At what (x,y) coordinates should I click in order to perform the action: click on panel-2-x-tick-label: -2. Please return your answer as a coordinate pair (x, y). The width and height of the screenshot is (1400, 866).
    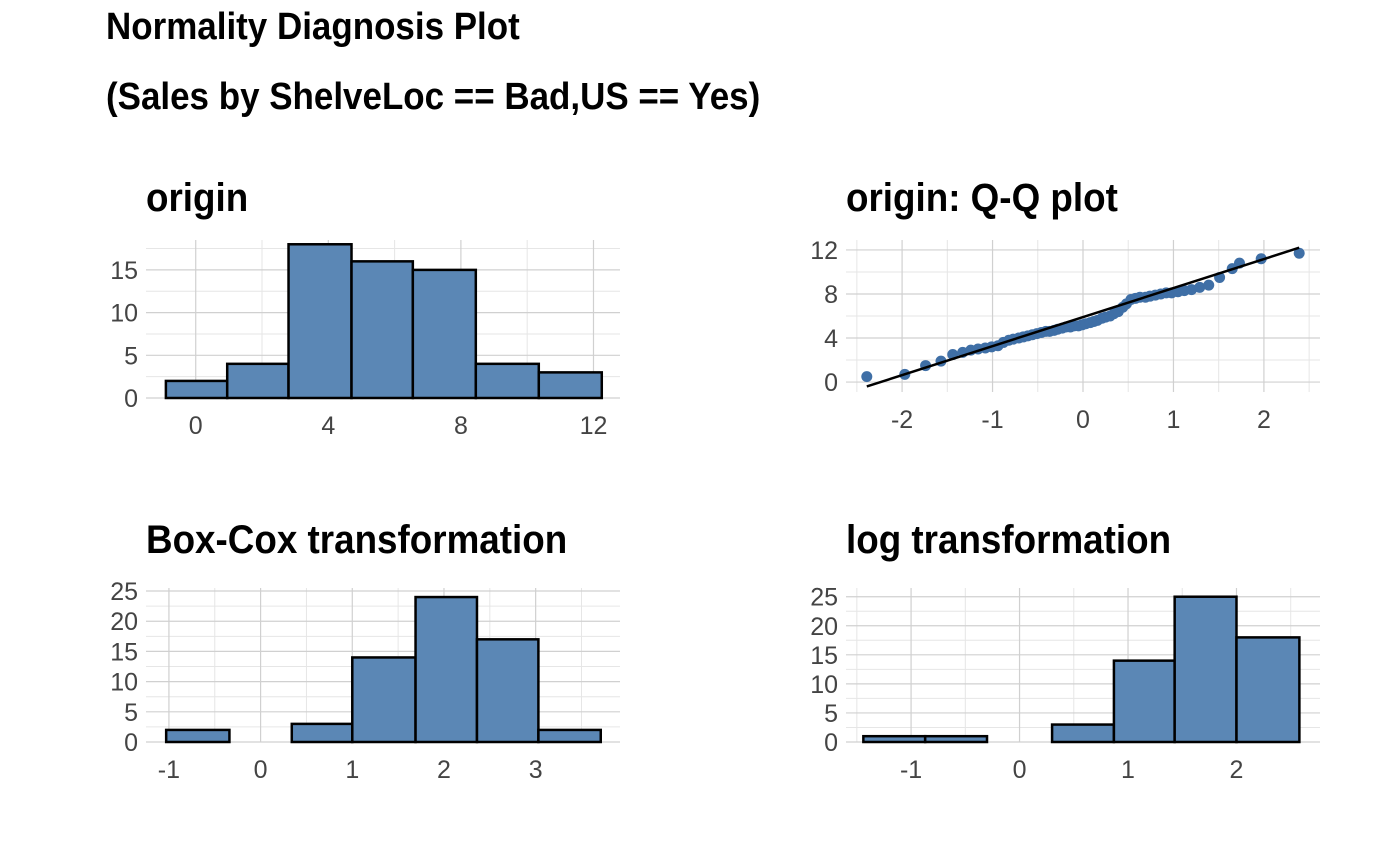
    Looking at the image, I should click on (902, 420).